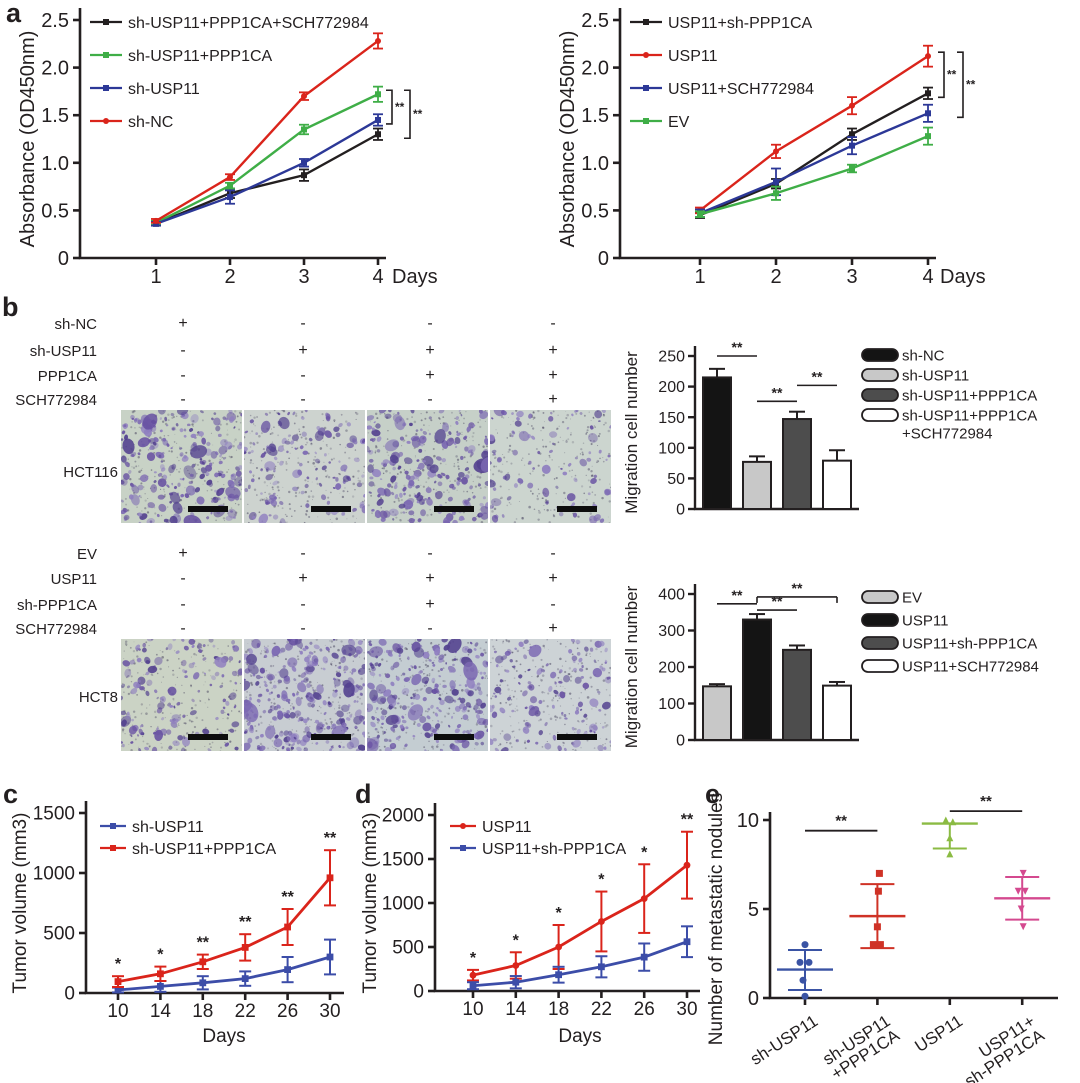 Image resolution: width=1080 pixels, height=1083 pixels. Describe the element at coordinates (757, 679) in the screenshot. I see `bar-USP11` at that location.